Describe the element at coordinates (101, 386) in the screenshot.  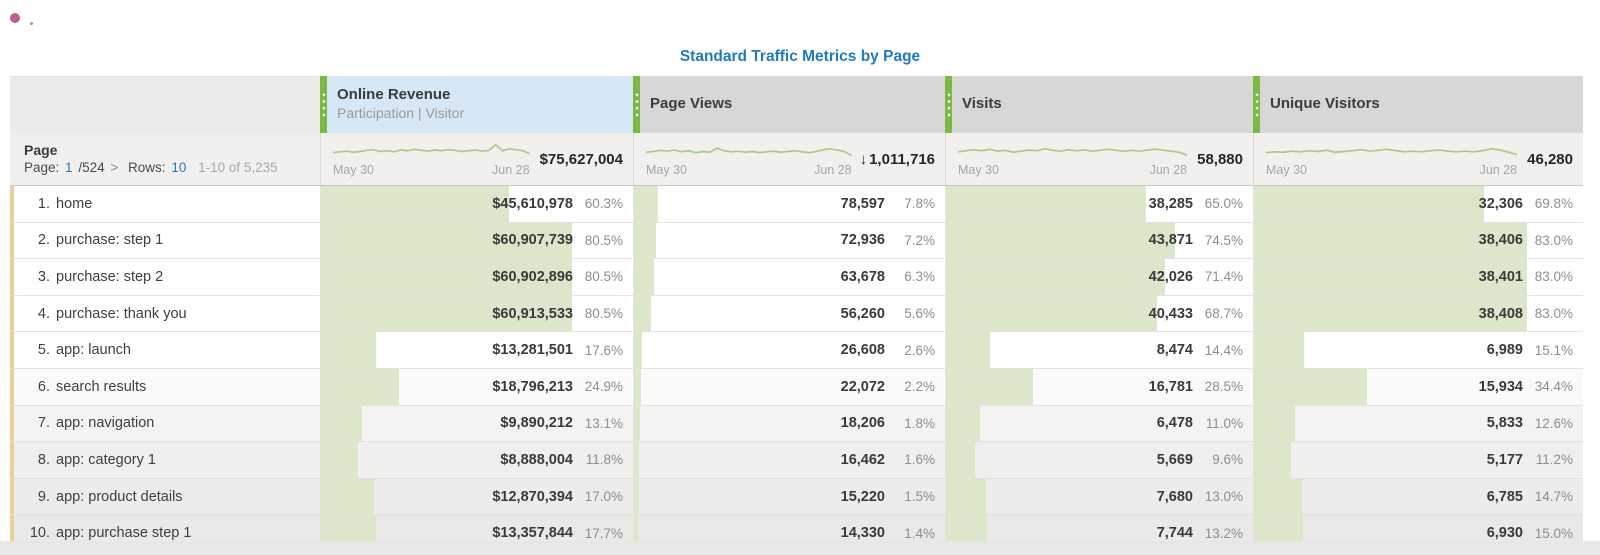
I see `page-name-link: search results` at that location.